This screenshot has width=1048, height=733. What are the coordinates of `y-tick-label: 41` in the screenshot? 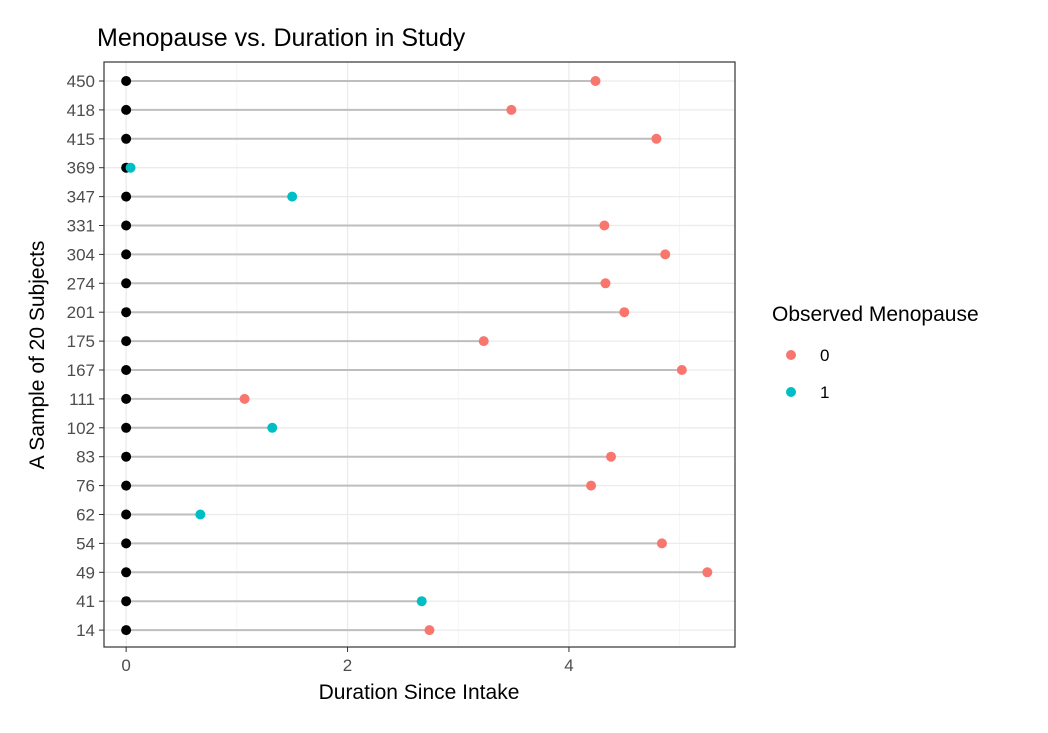 It's located at (85, 601).